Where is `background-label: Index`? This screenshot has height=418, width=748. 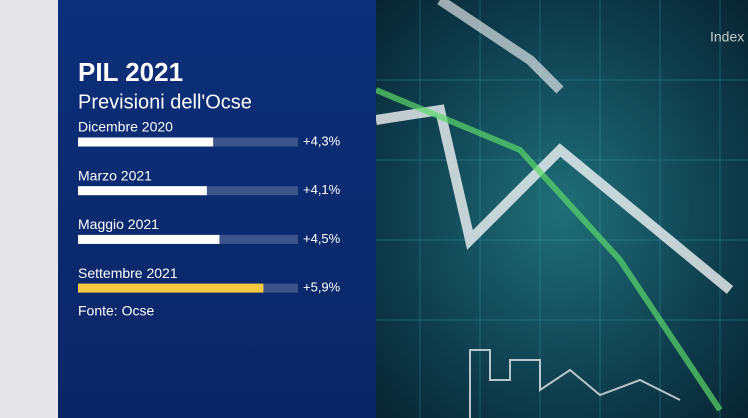
background-label: Index is located at coordinates (727, 37).